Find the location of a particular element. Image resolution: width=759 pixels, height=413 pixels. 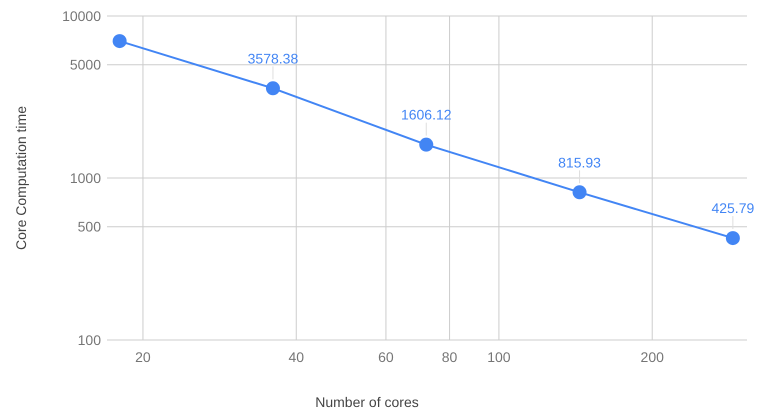

y-tick-label: 100 is located at coordinates (90, 340).